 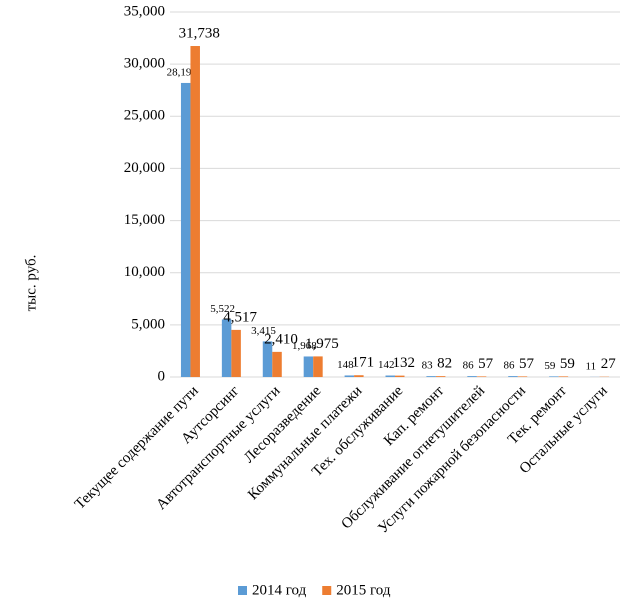 I want to click on y-tick-label: 25,000, so click(x=144, y=116).